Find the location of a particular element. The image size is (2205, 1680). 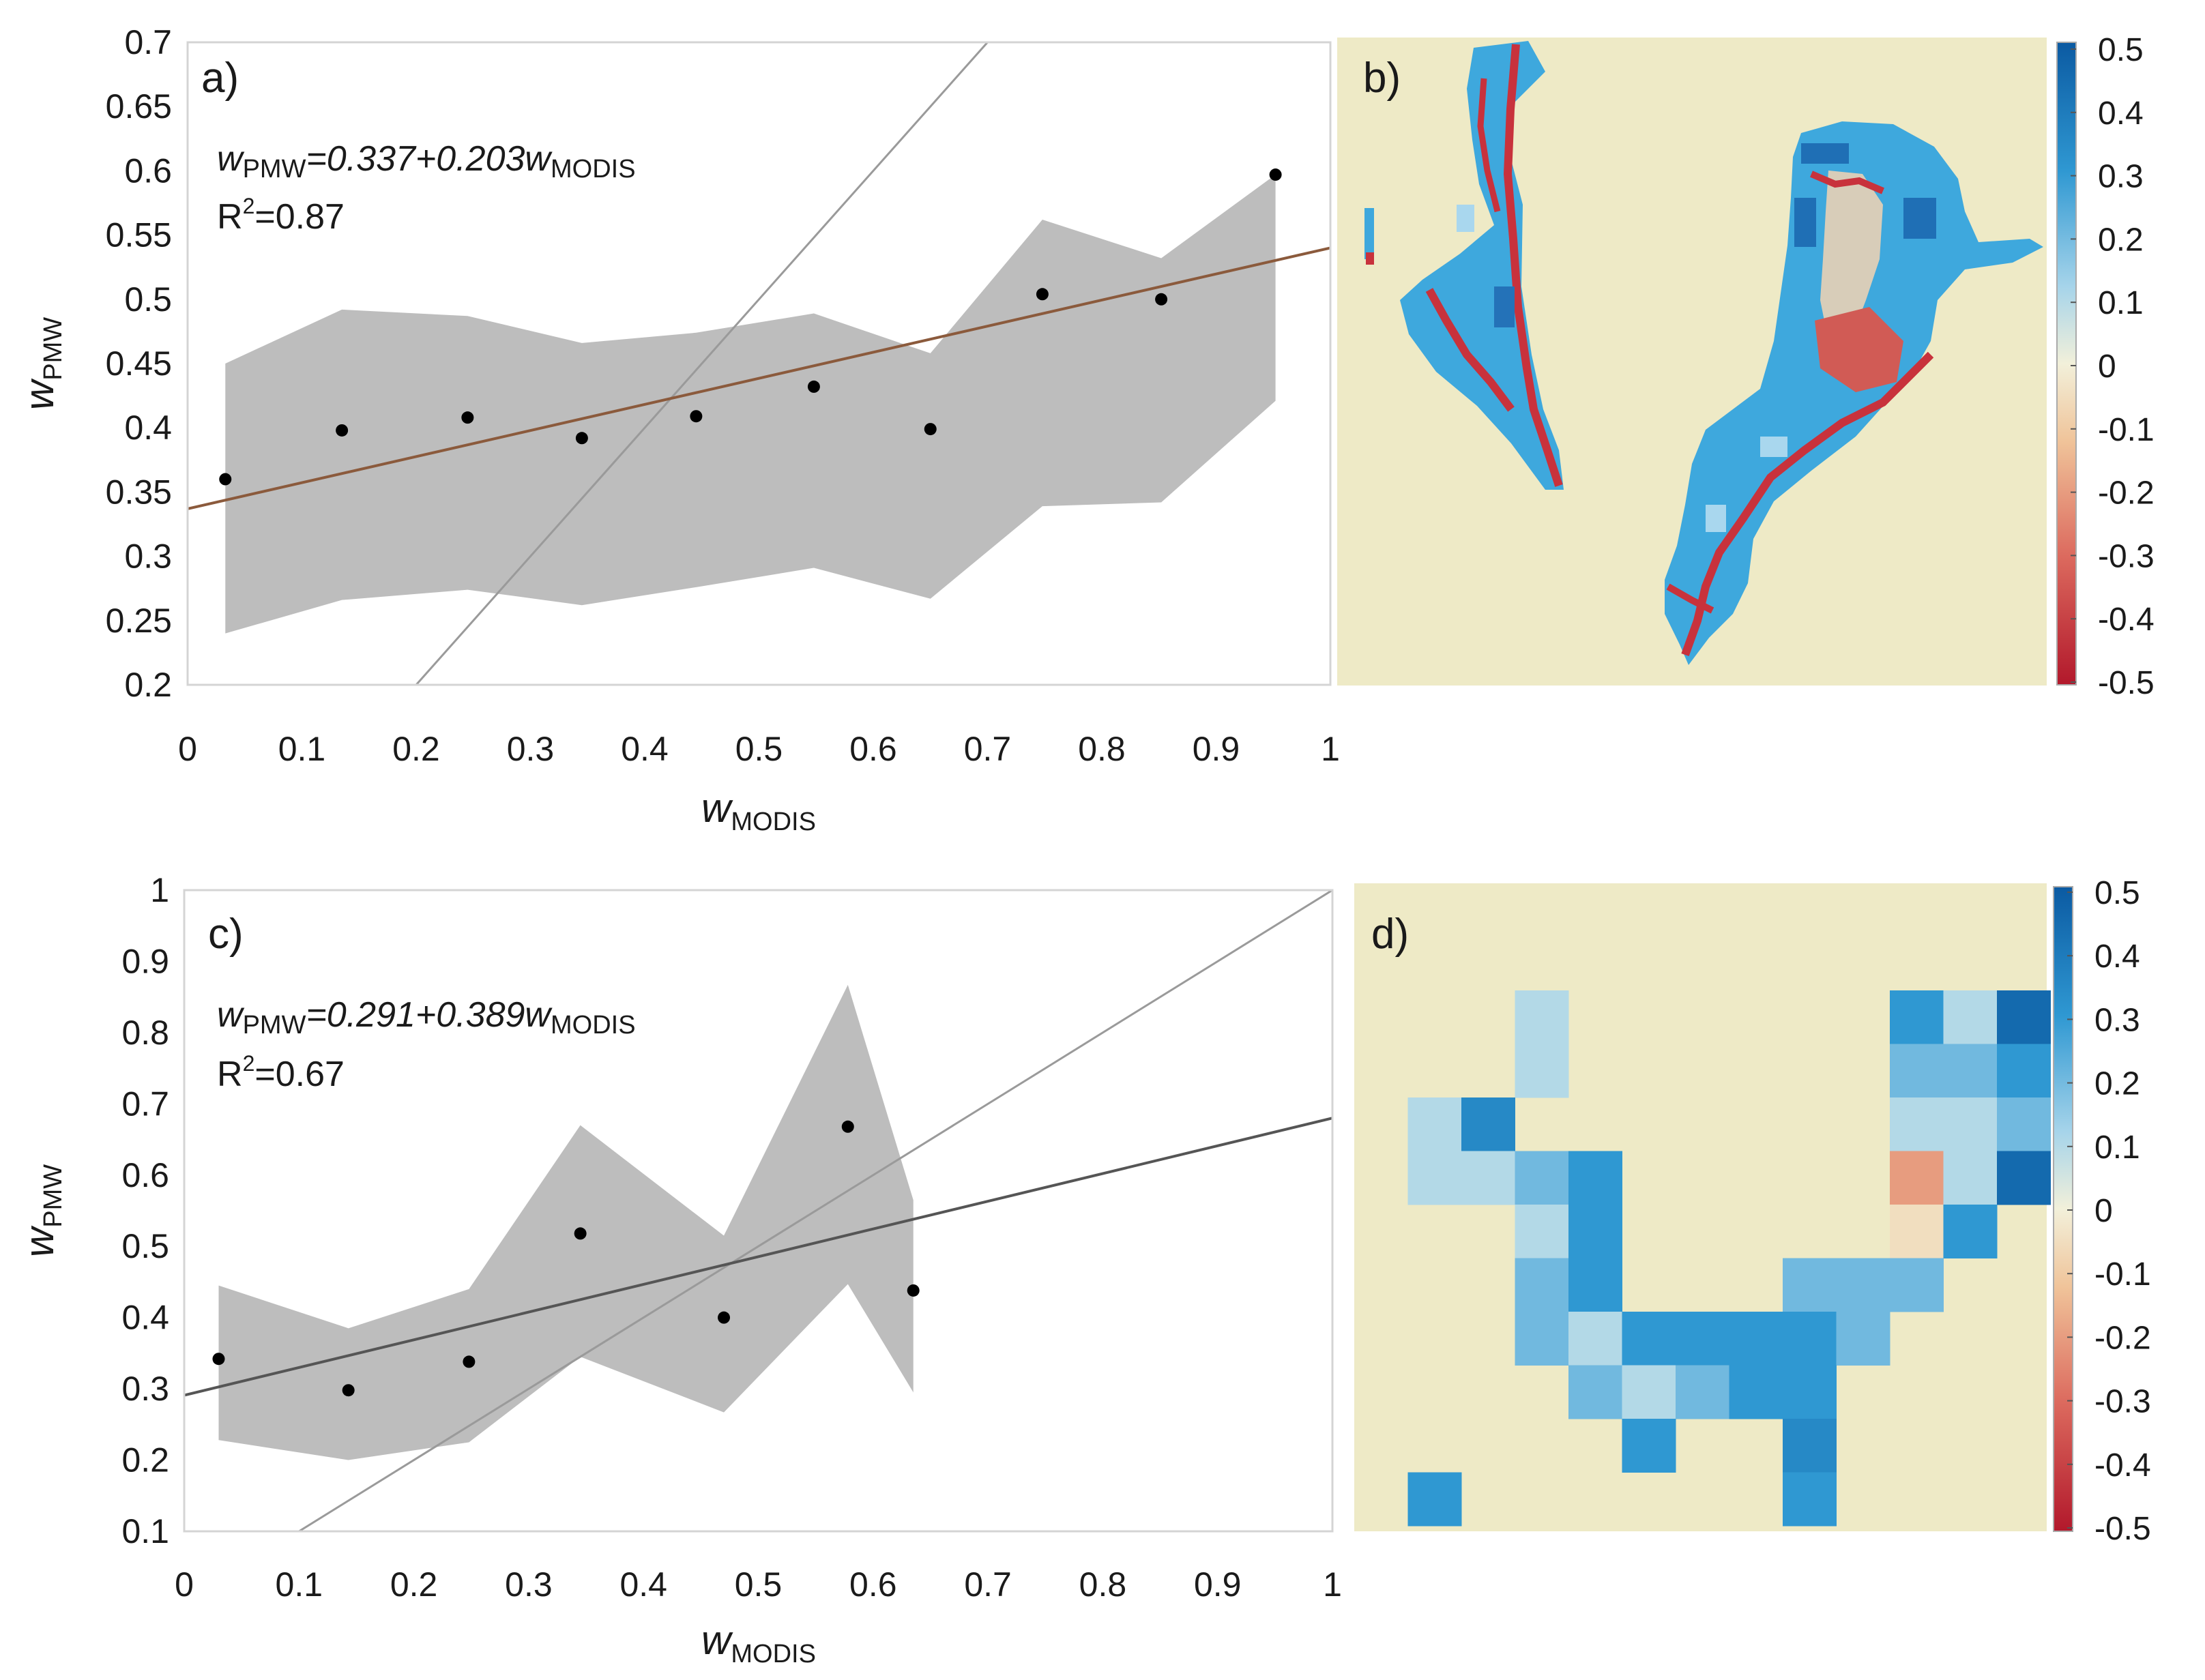

panel-b-colorbar-bar is located at coordinates (2066, 363).